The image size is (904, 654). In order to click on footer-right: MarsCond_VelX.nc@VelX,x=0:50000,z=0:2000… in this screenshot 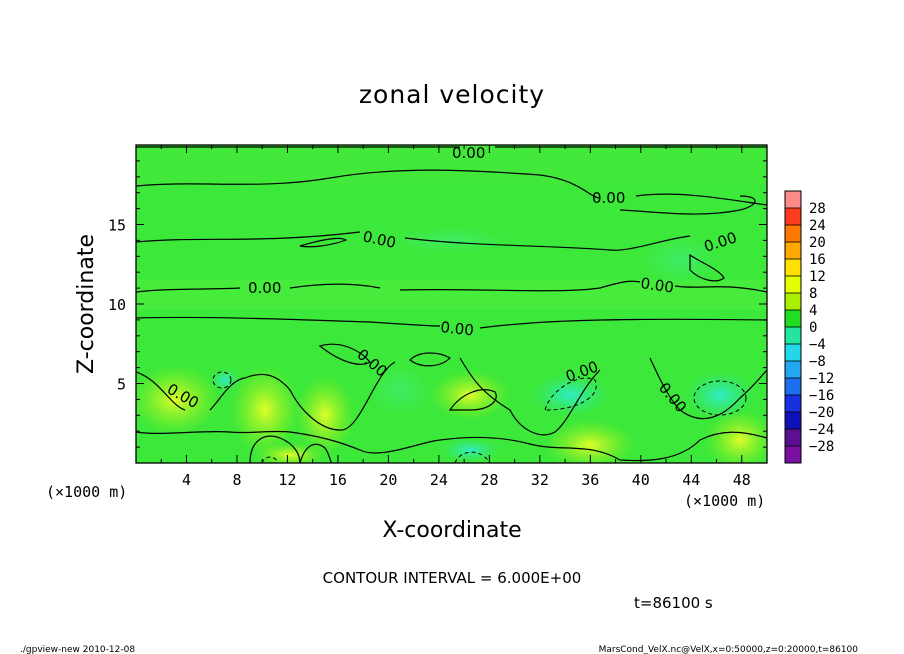, I will do `click(729, 649)`.